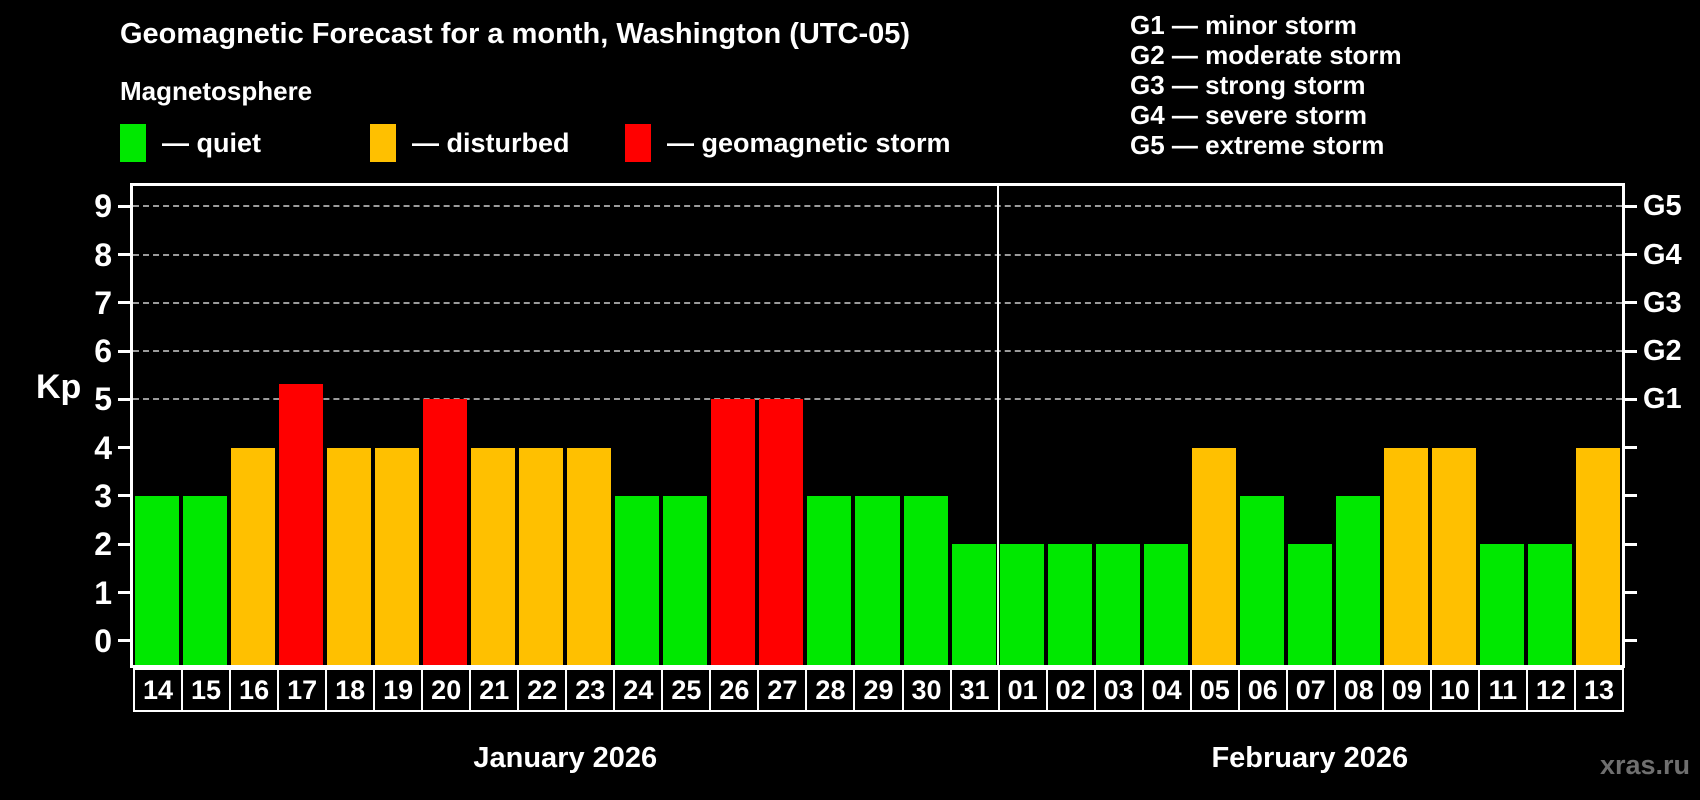 The height and width of the screenshot is (800, 1700). What do you see at coordinates (1550, 690) in the screenshot?
I see `date-cell-12: 12` at bounding box center [1550, 690].